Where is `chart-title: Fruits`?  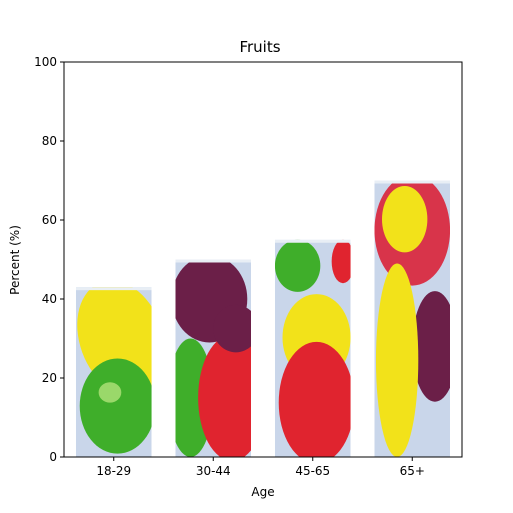 chart-title: Fruits is located at coordinates (259, 47).